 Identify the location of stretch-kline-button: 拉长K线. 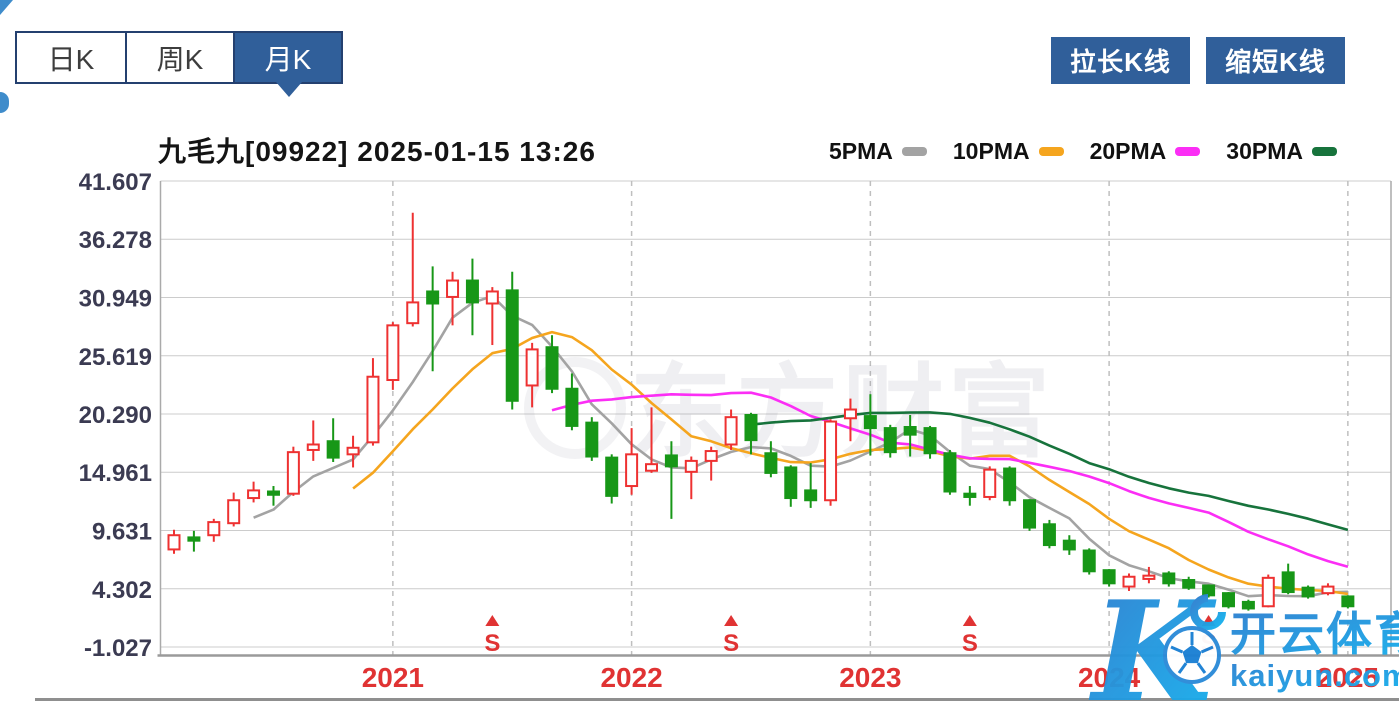
(1120, 60).